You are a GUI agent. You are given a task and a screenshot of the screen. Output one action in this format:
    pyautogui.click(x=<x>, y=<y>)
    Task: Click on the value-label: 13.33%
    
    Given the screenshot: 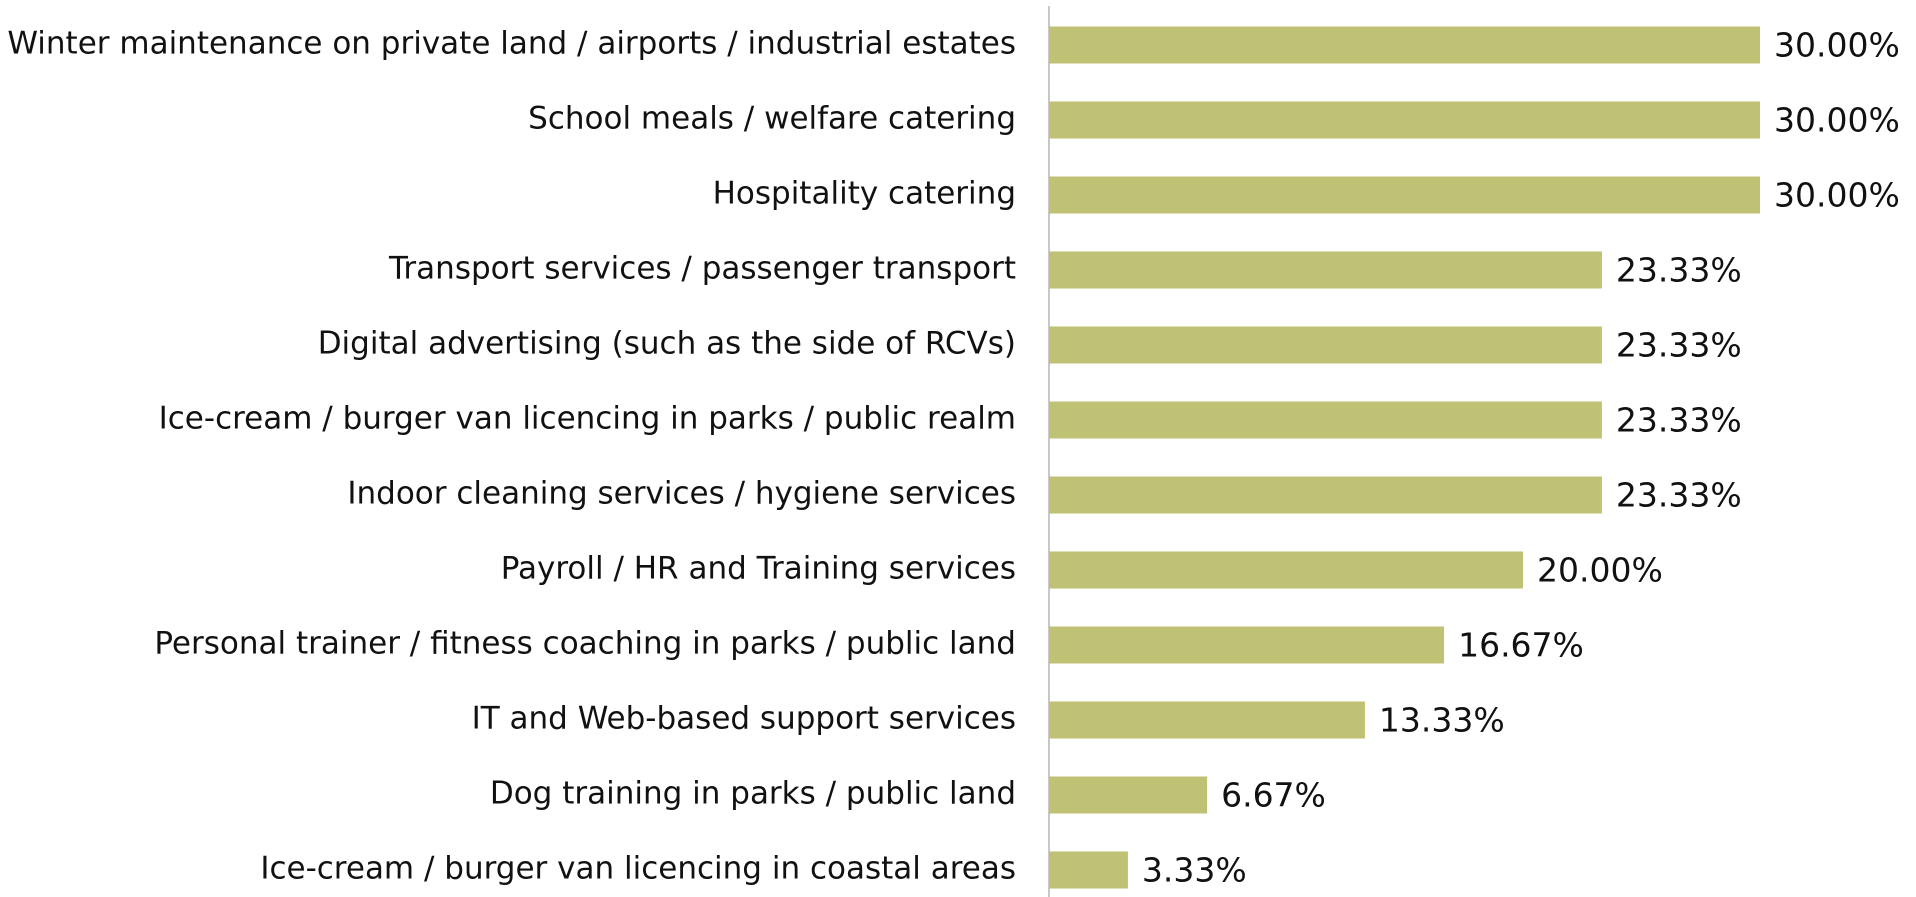 What is the action you would take?
    pyautogui.click(x=1442, y=720)
    